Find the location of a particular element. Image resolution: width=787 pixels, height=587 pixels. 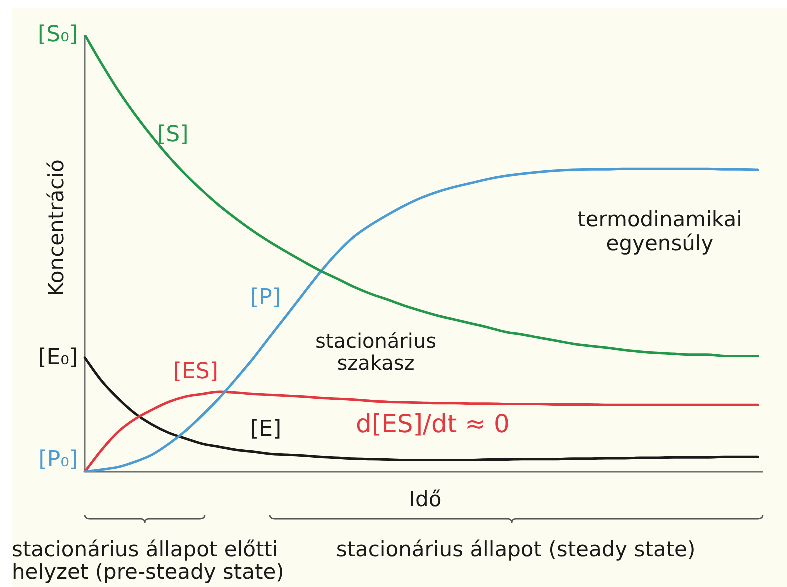

text: [E₀] is located at coordinates (58, 358).